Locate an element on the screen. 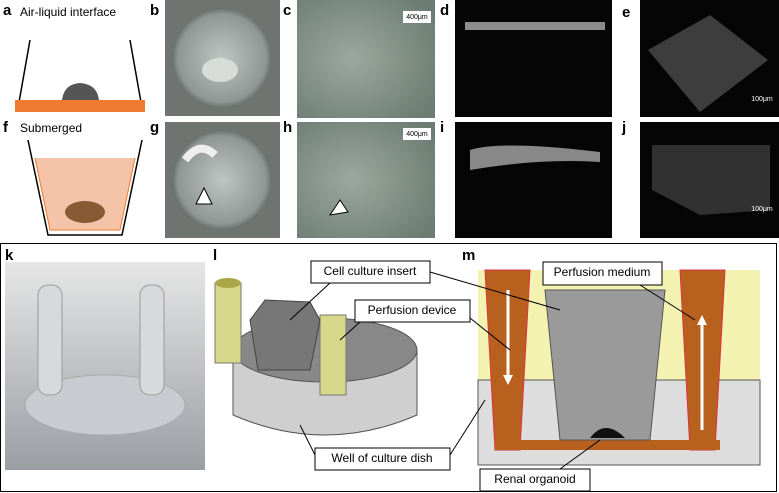 This screenshot has height=493, width=779. panel-letter: e is located at coordinates (626, 12).